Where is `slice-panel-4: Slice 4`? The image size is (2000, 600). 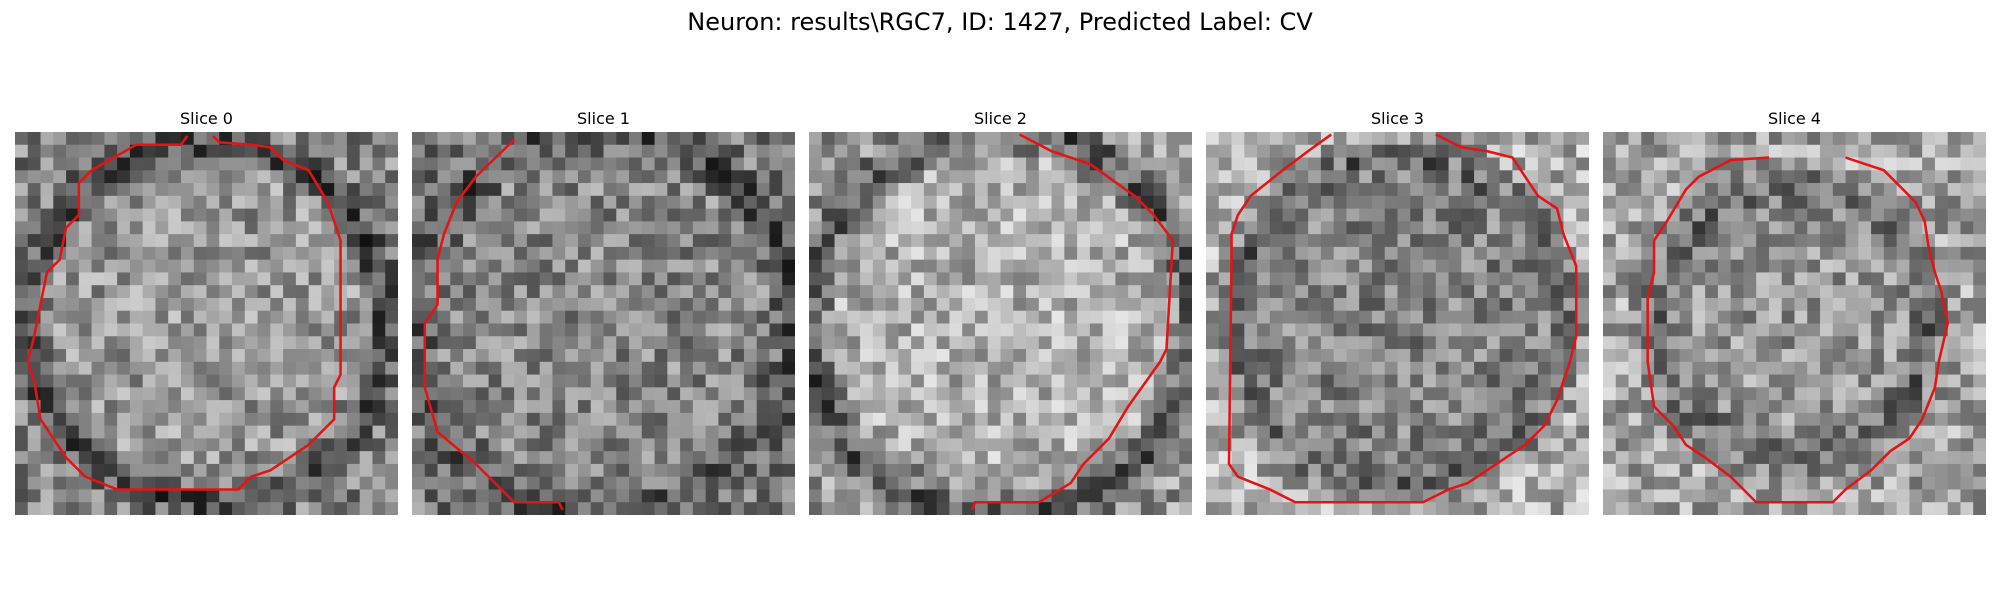
slice-panel-4: Slice 4 is located at coordinates (1794, 310).